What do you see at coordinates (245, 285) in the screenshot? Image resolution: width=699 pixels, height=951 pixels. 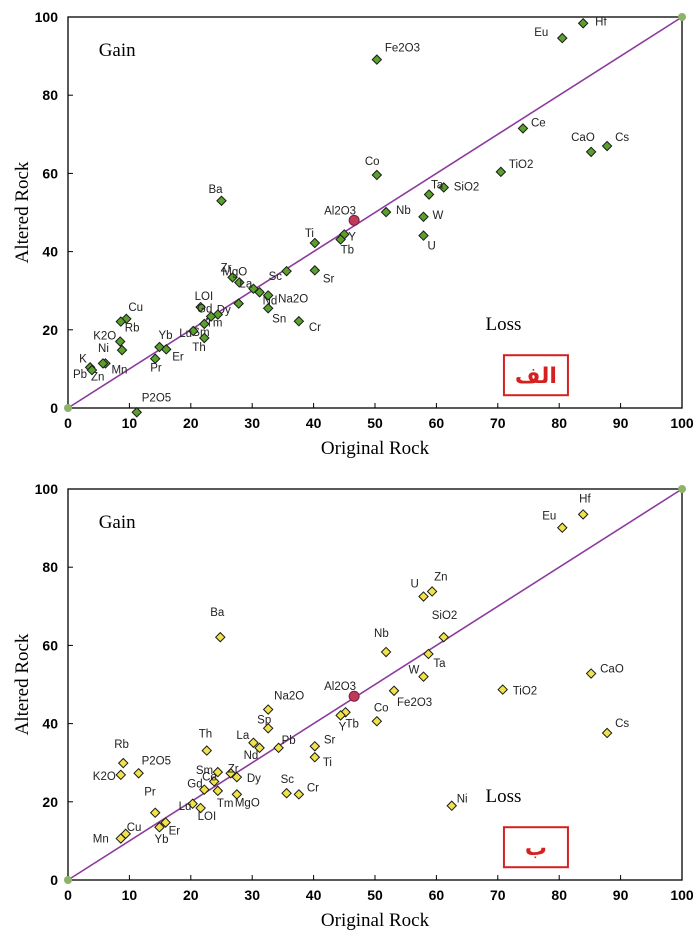 I see `data-label-la: La` at bounding box center [245, 285].